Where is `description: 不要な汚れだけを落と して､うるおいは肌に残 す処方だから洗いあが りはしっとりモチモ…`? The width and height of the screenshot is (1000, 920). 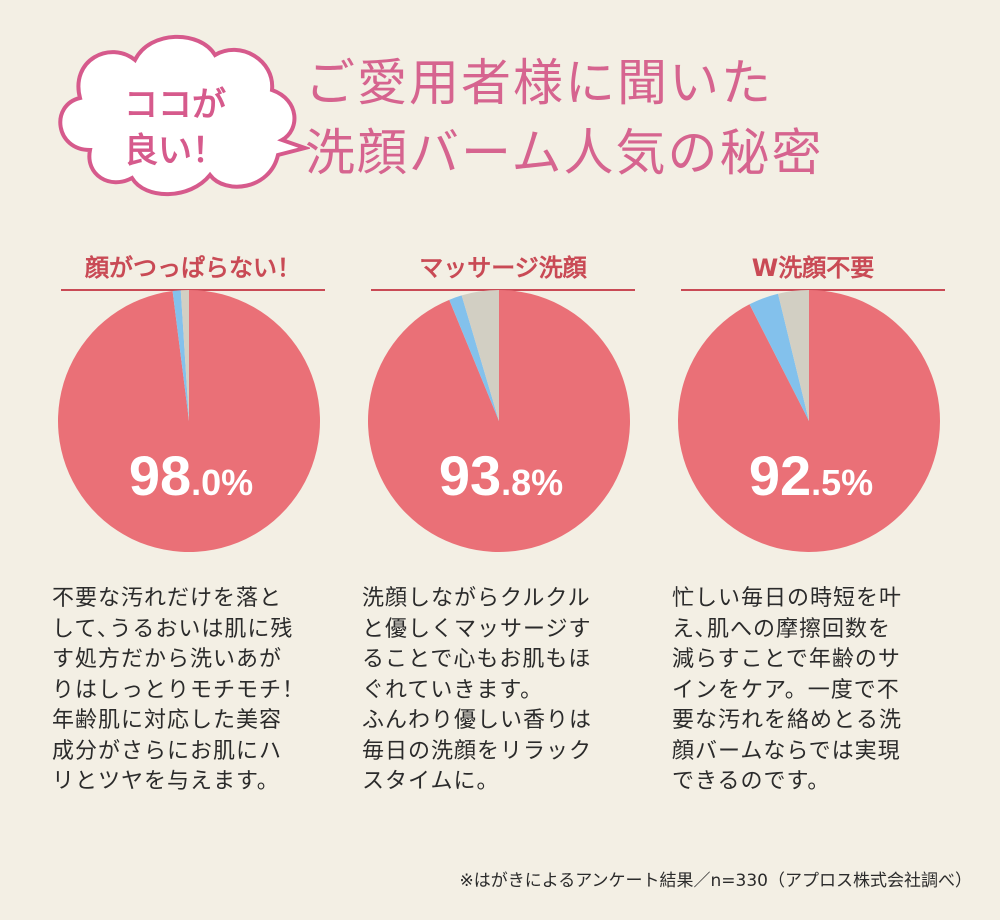
description: 不要な汚れだけを落と して､うるおいは肌に残 す処方だから洗いあが りはしっとりモチモ… is located at coordinates (194, 691).